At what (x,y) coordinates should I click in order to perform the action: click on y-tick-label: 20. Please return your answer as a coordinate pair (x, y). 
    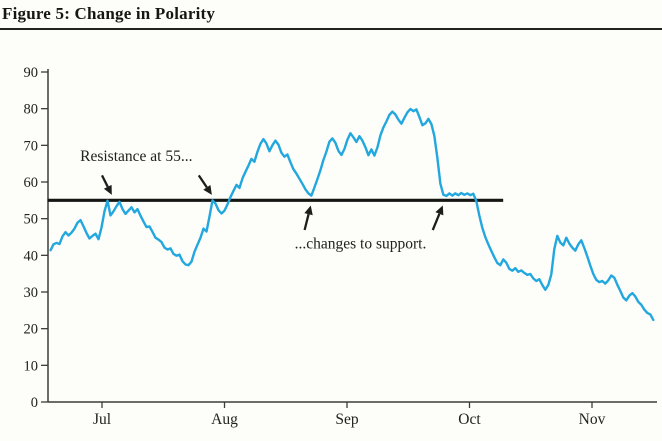
    Looking at the image, I should click on (31, 330).